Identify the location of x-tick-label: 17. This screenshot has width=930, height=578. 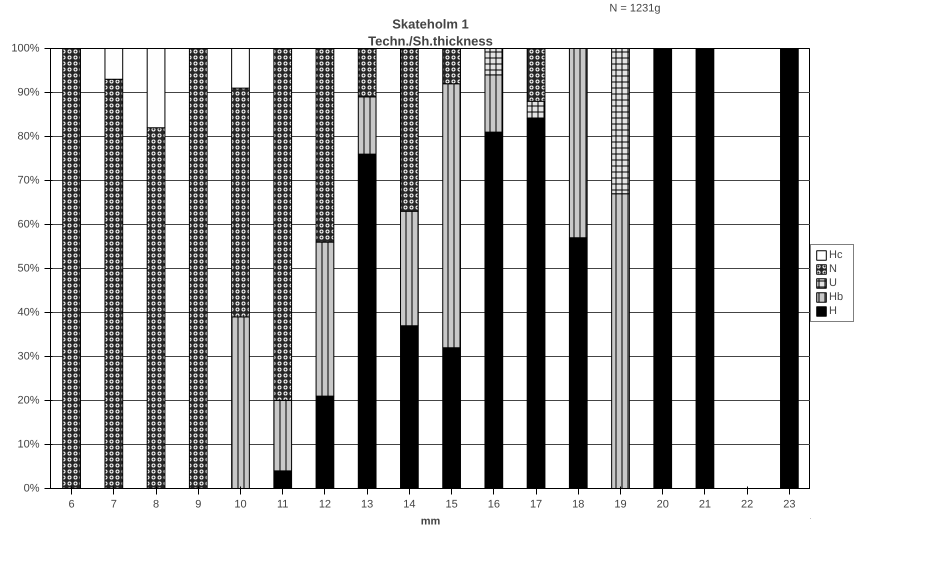
(536, 504).